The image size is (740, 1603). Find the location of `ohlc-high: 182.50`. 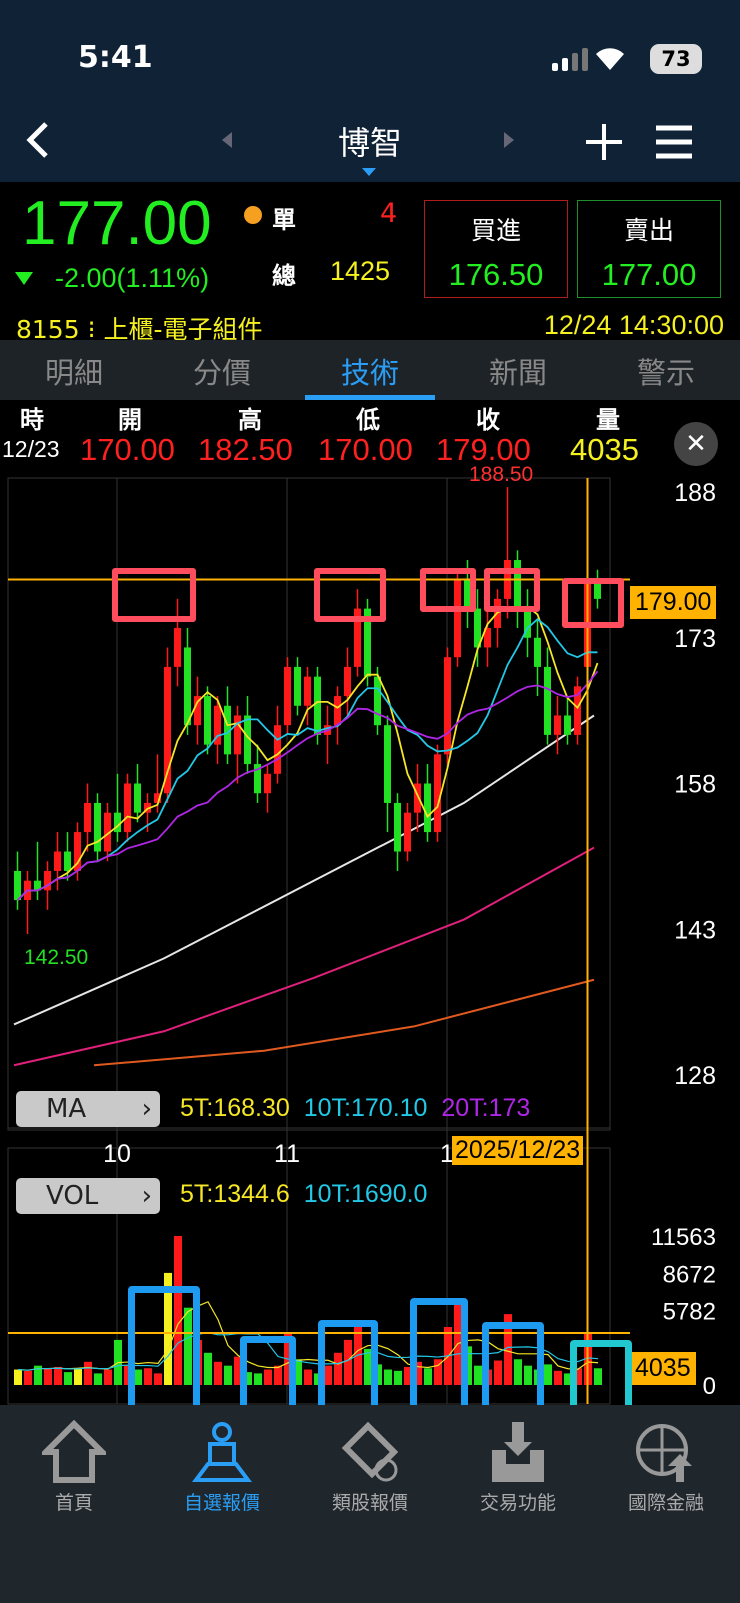

ohlc-high: 182.50 is located at coordinates (245, 449).